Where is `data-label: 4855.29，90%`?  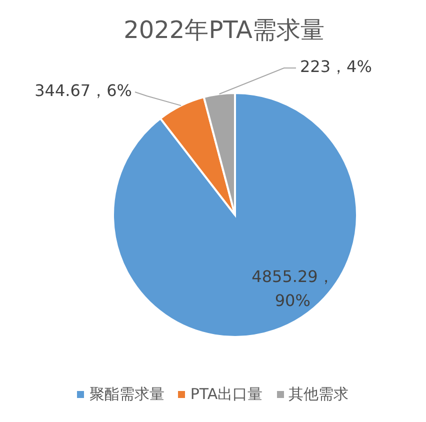
data-label: 4855.29，90% is located at coordinates (293, 289).